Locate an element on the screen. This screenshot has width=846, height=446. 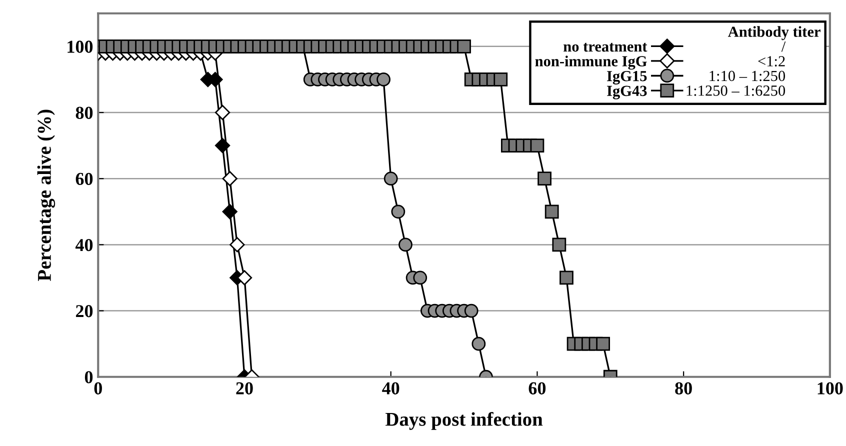
y-tick-label: 0 is located at coordinates (88, 377).